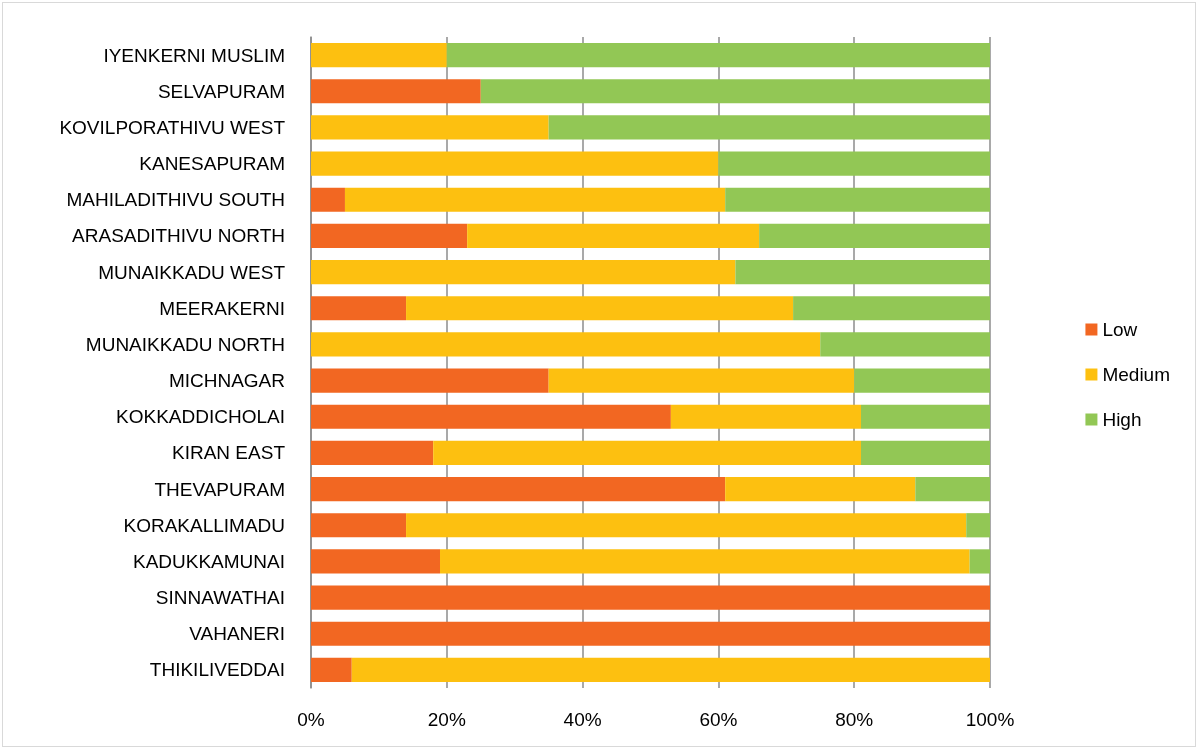  What do you see at coordinates (990, 719) in the screenshot?
I see `x-tick-label: 100%` at bounding box center [990, 719].